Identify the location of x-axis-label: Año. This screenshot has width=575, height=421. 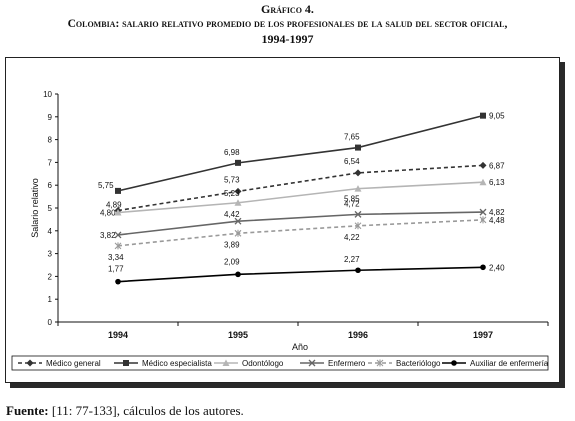
(300, 347).